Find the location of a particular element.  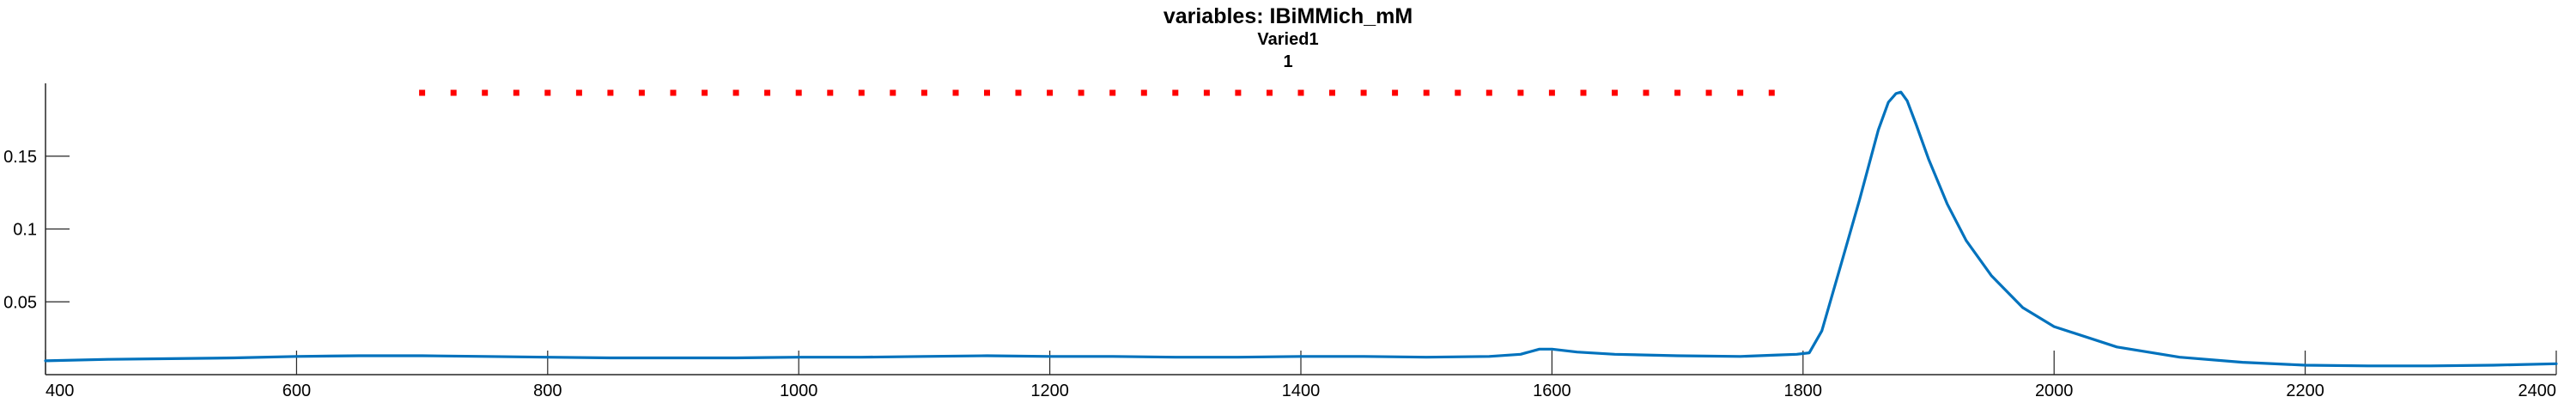

x-tick-label: 600 is located at coordinates (297, 391).